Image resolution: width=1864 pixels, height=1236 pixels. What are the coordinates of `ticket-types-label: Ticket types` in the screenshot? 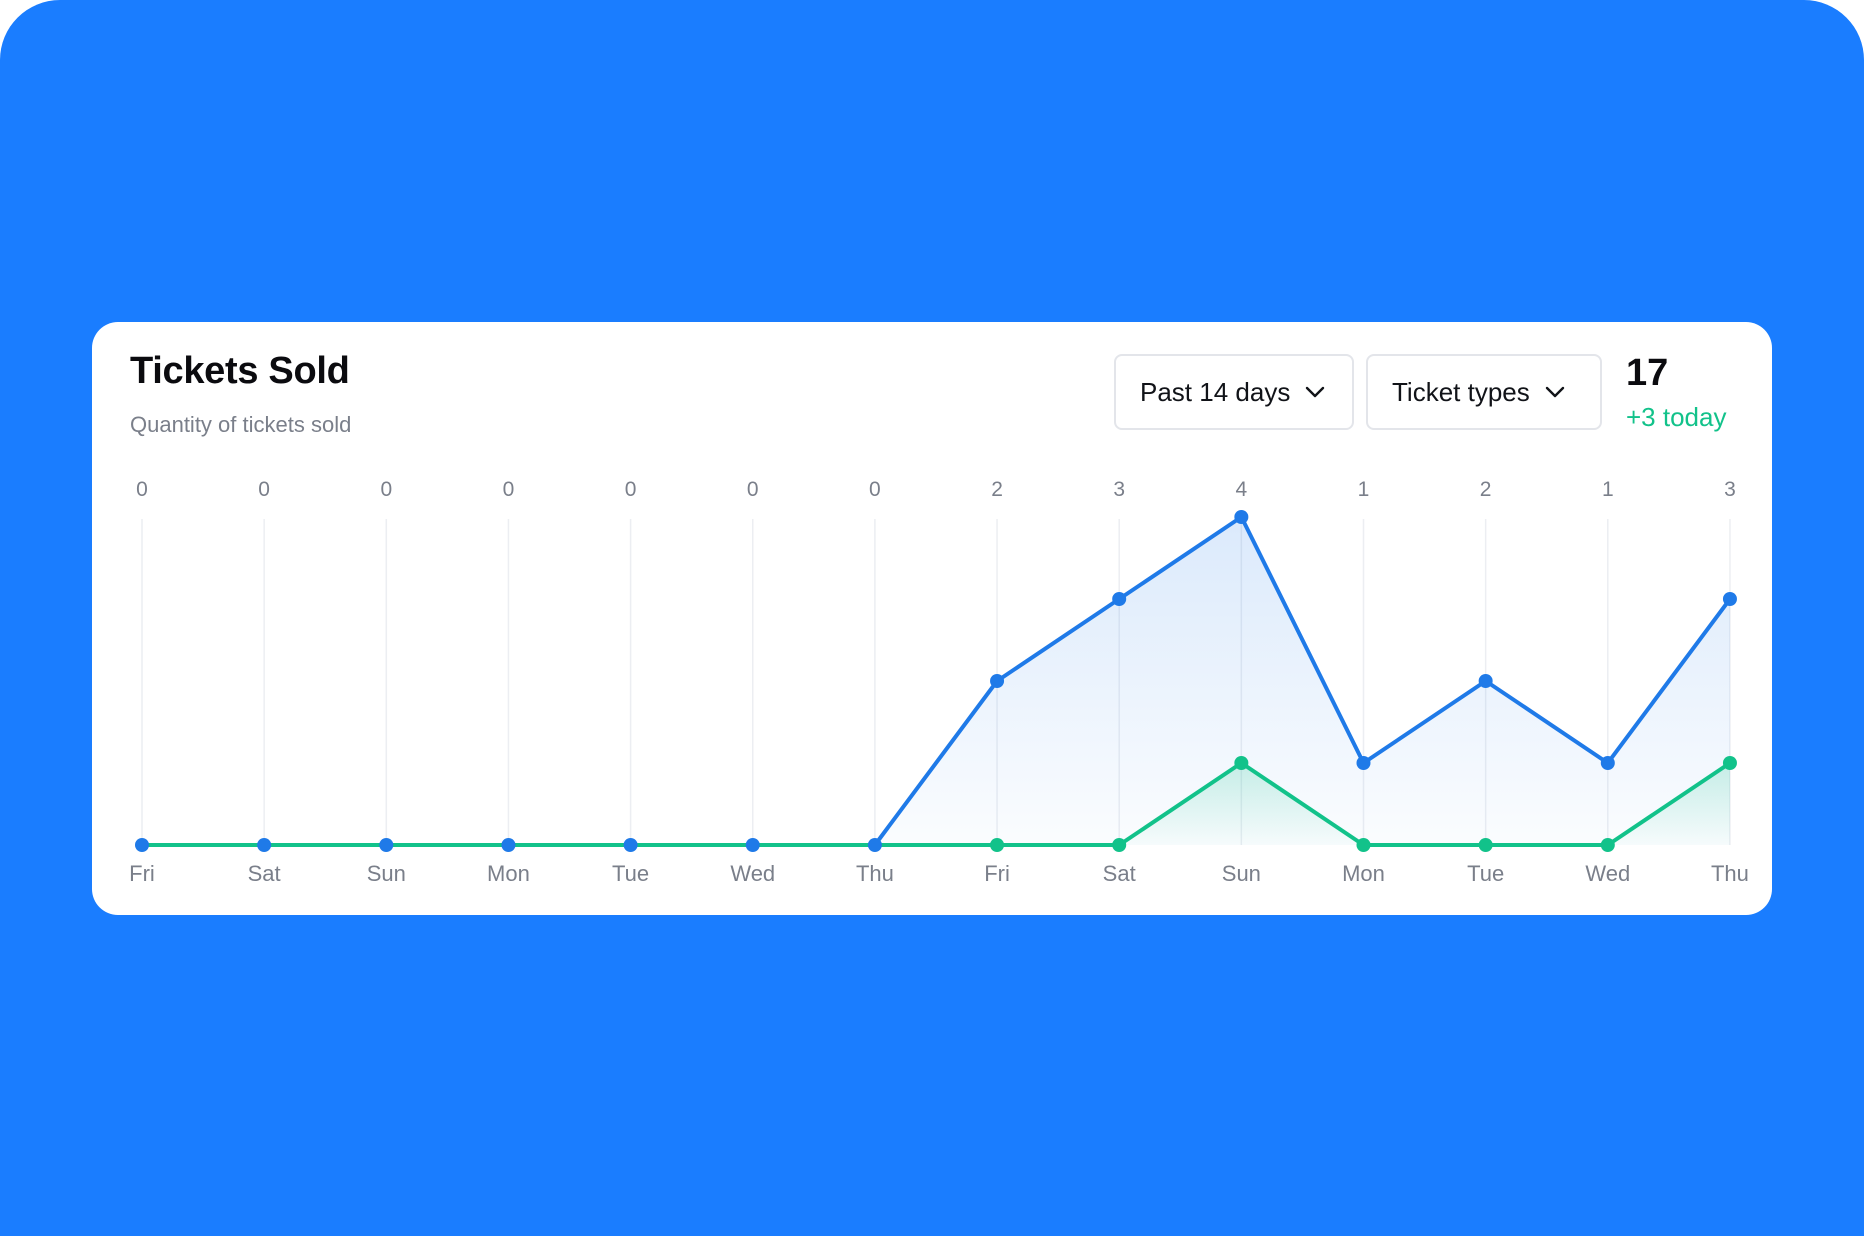 It's located at (1461, 391).